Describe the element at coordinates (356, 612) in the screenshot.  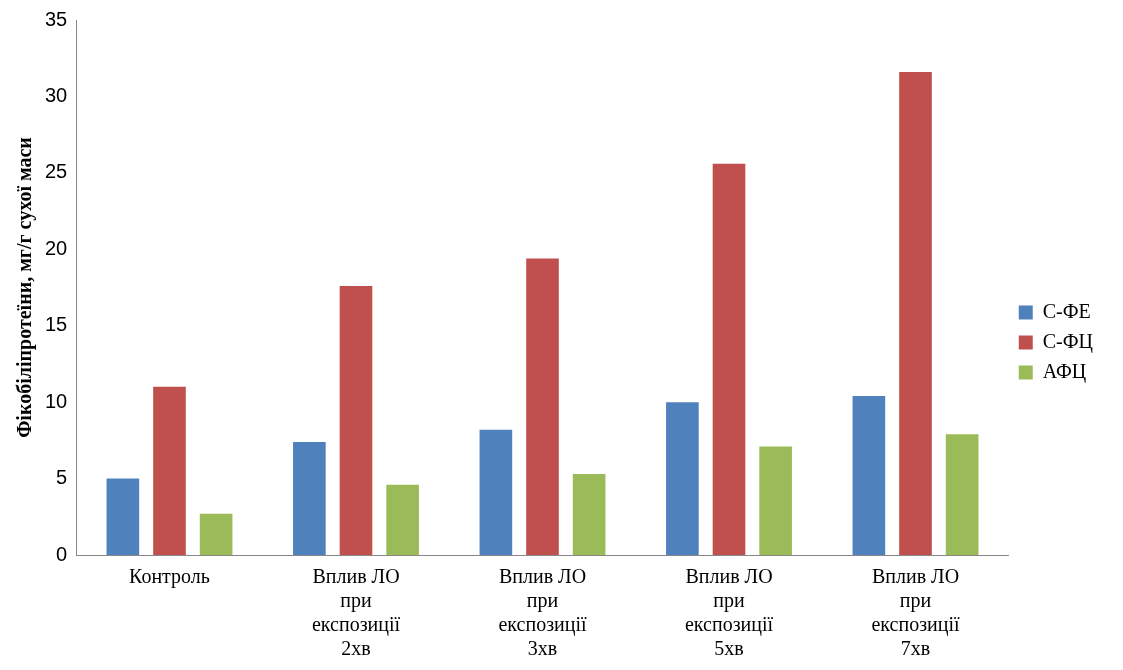
I see `x-tick-label: Вплив ЛО при експозиції 2хв` at that location.